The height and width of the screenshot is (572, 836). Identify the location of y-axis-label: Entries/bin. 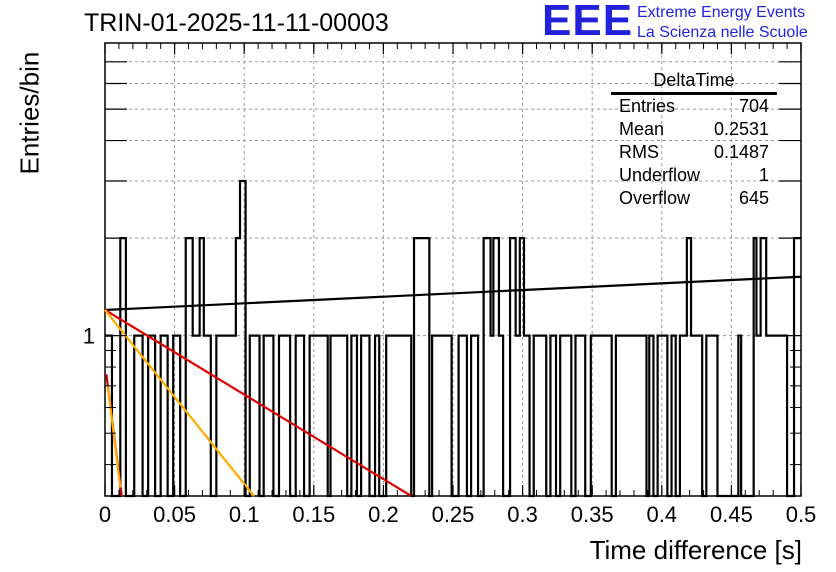
(29, 113).